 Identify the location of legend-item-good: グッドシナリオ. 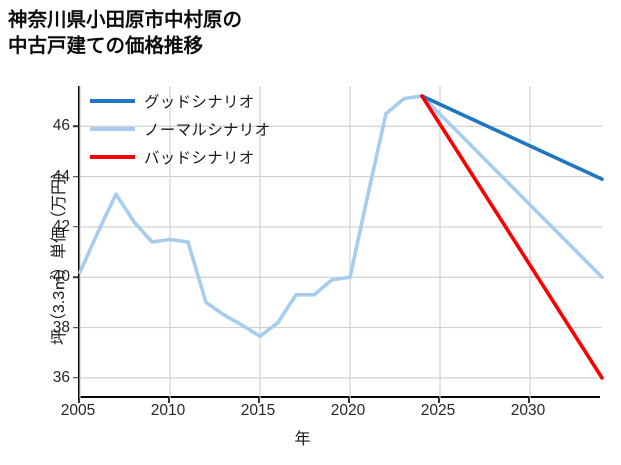
(180, 101).